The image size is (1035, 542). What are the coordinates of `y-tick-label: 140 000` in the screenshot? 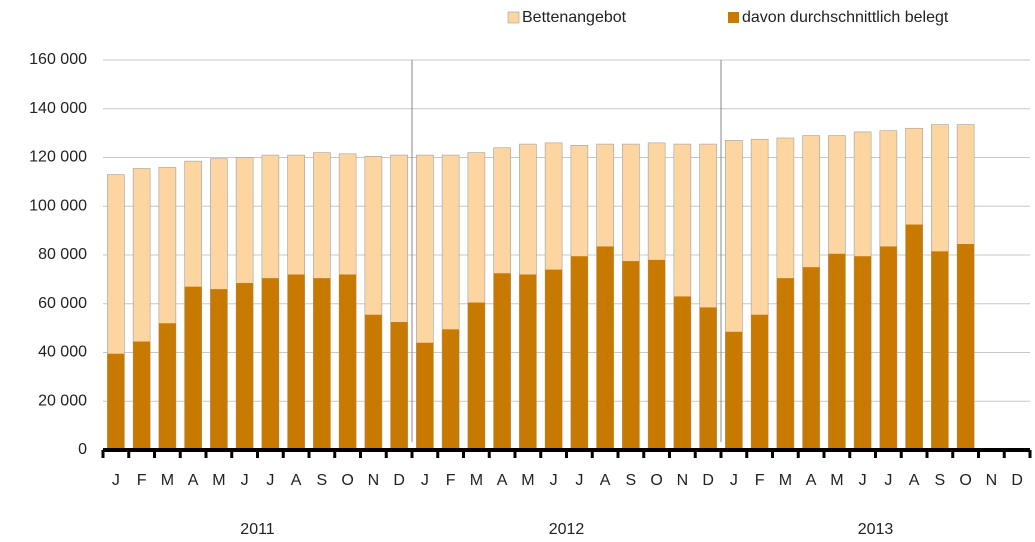 It's located at (58, 108).